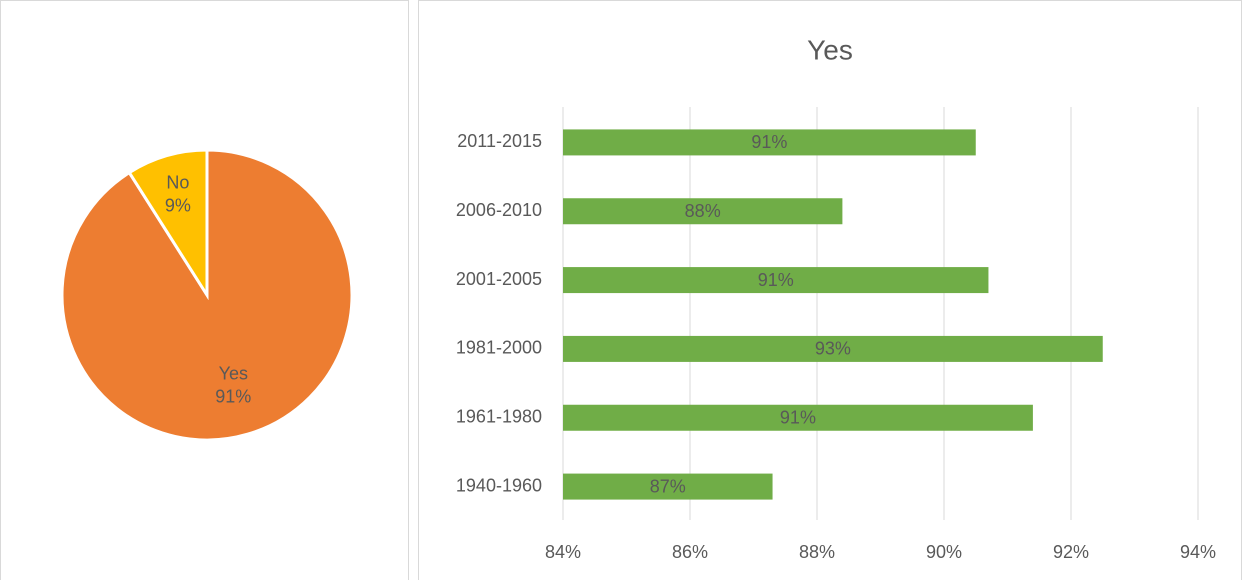 The image size is (1243, 580). I want to click on x-tick-label: 90%, so click(944, 552).